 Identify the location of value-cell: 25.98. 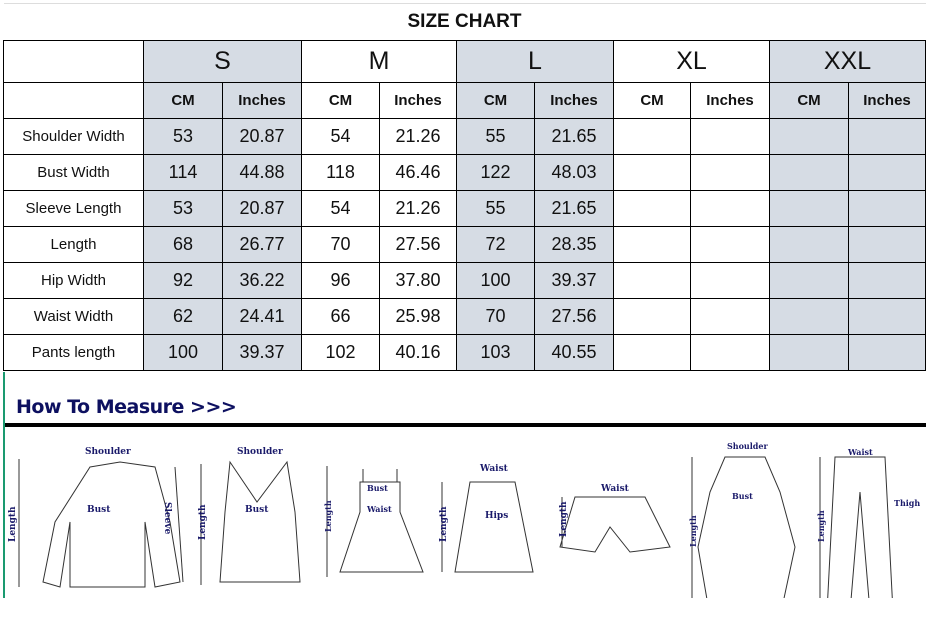
(418, 316).